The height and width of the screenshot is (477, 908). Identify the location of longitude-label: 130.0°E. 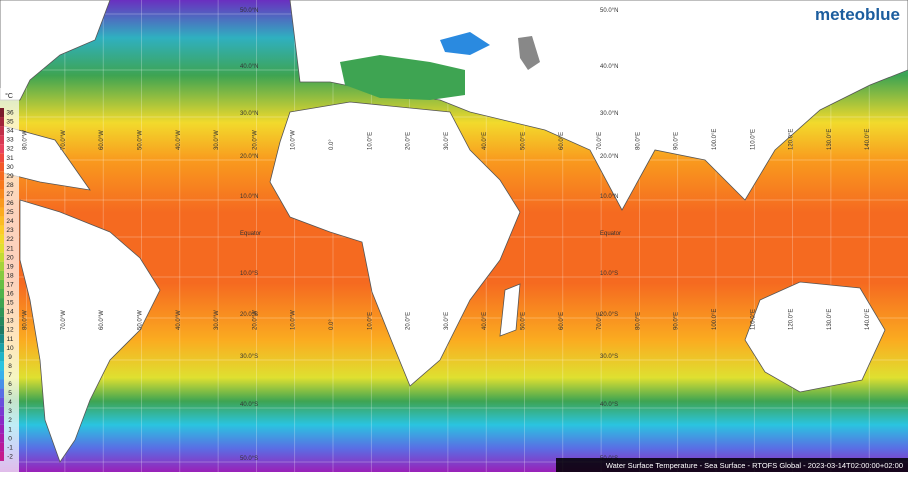
(830, 139).